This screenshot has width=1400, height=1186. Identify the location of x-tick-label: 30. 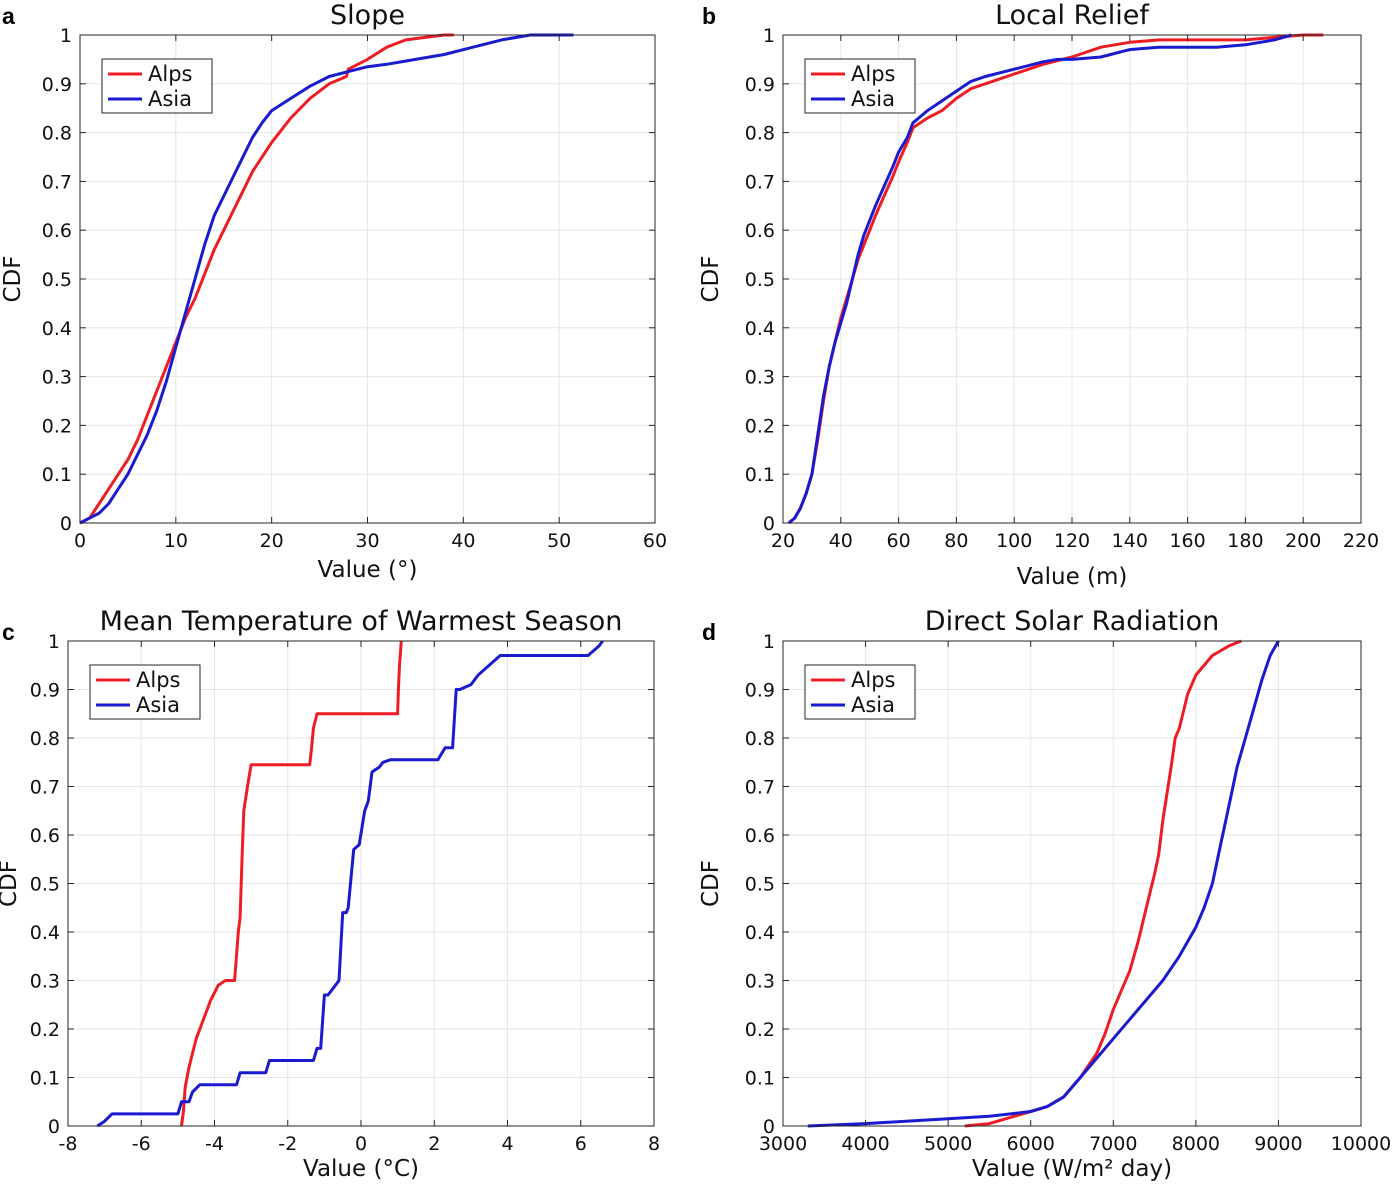
(367, 541).